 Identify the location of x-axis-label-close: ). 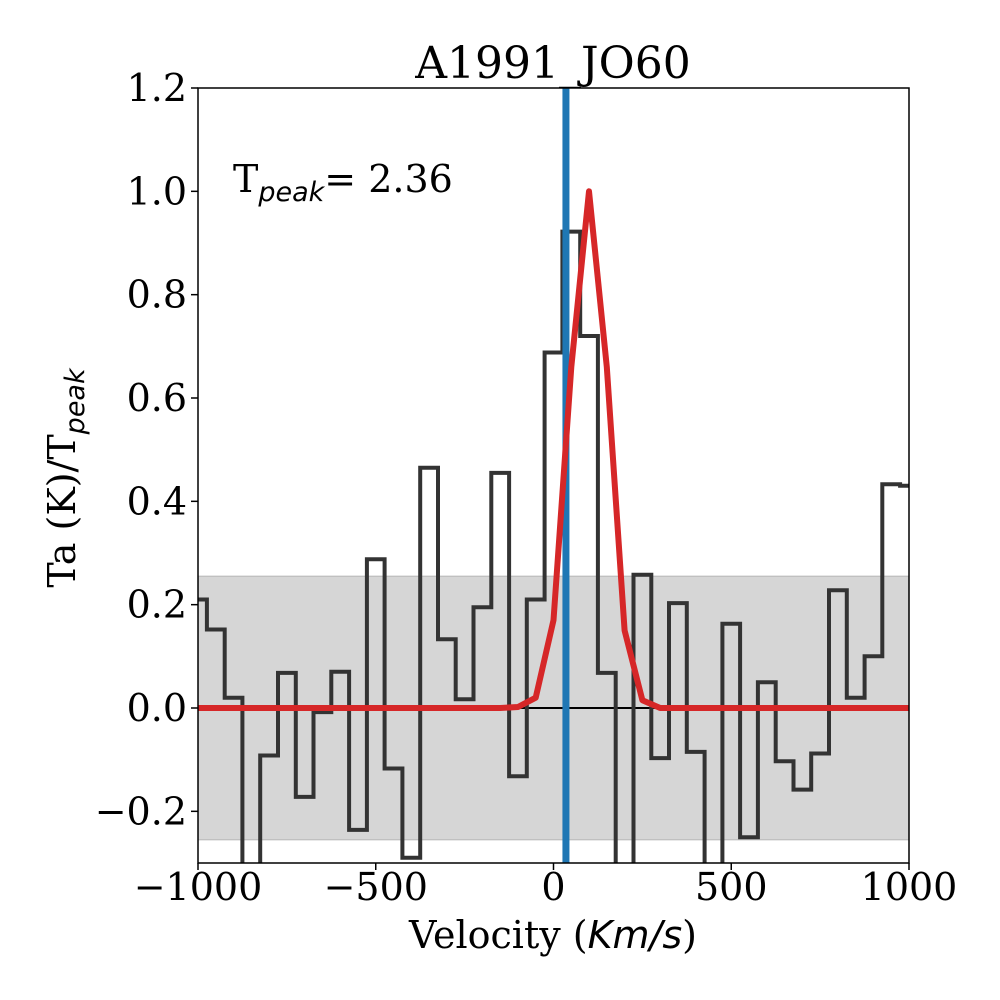
(689, 935).